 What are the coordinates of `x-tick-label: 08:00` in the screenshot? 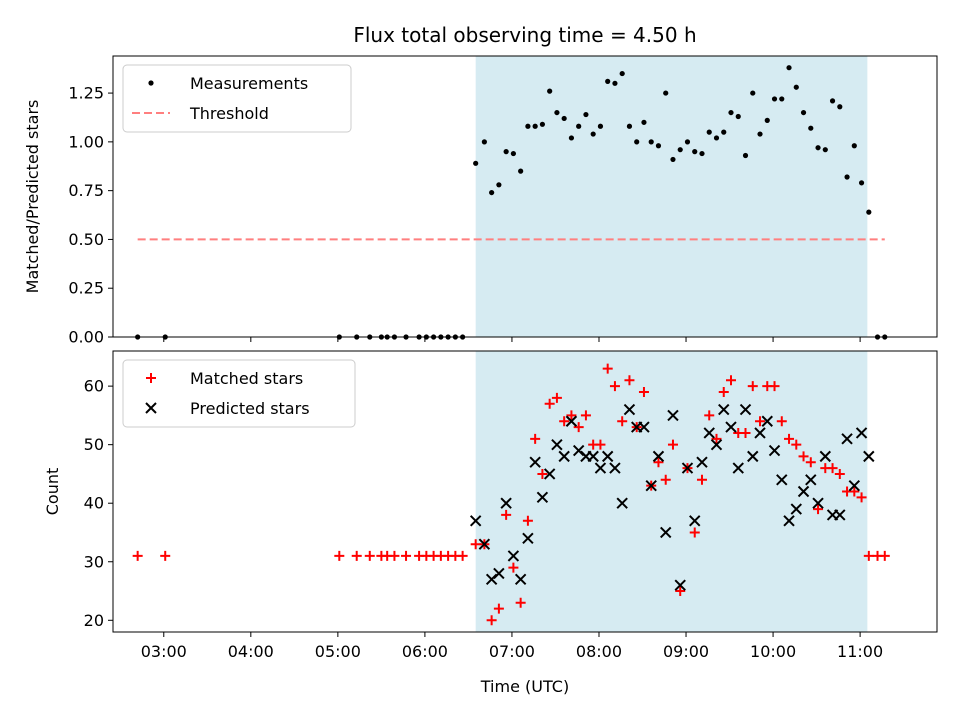 It's located at (599, 651).